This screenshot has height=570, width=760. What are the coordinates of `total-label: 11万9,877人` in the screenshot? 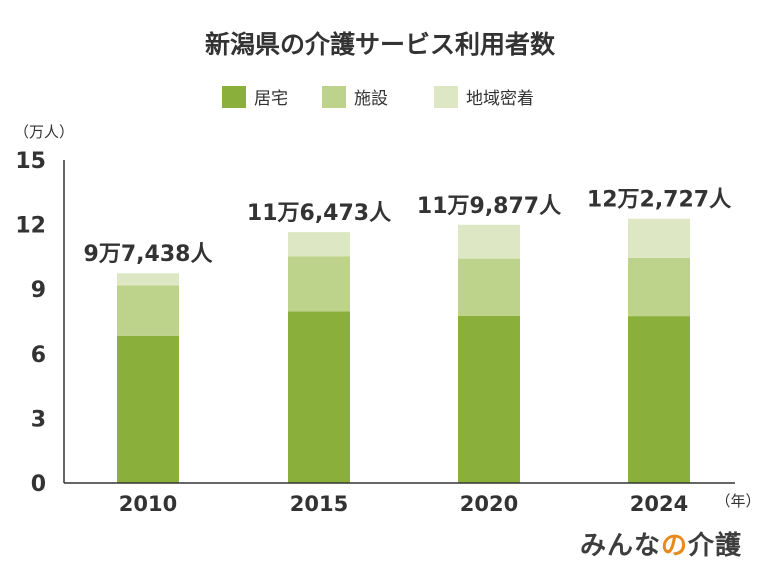 It's located at (489, 206).